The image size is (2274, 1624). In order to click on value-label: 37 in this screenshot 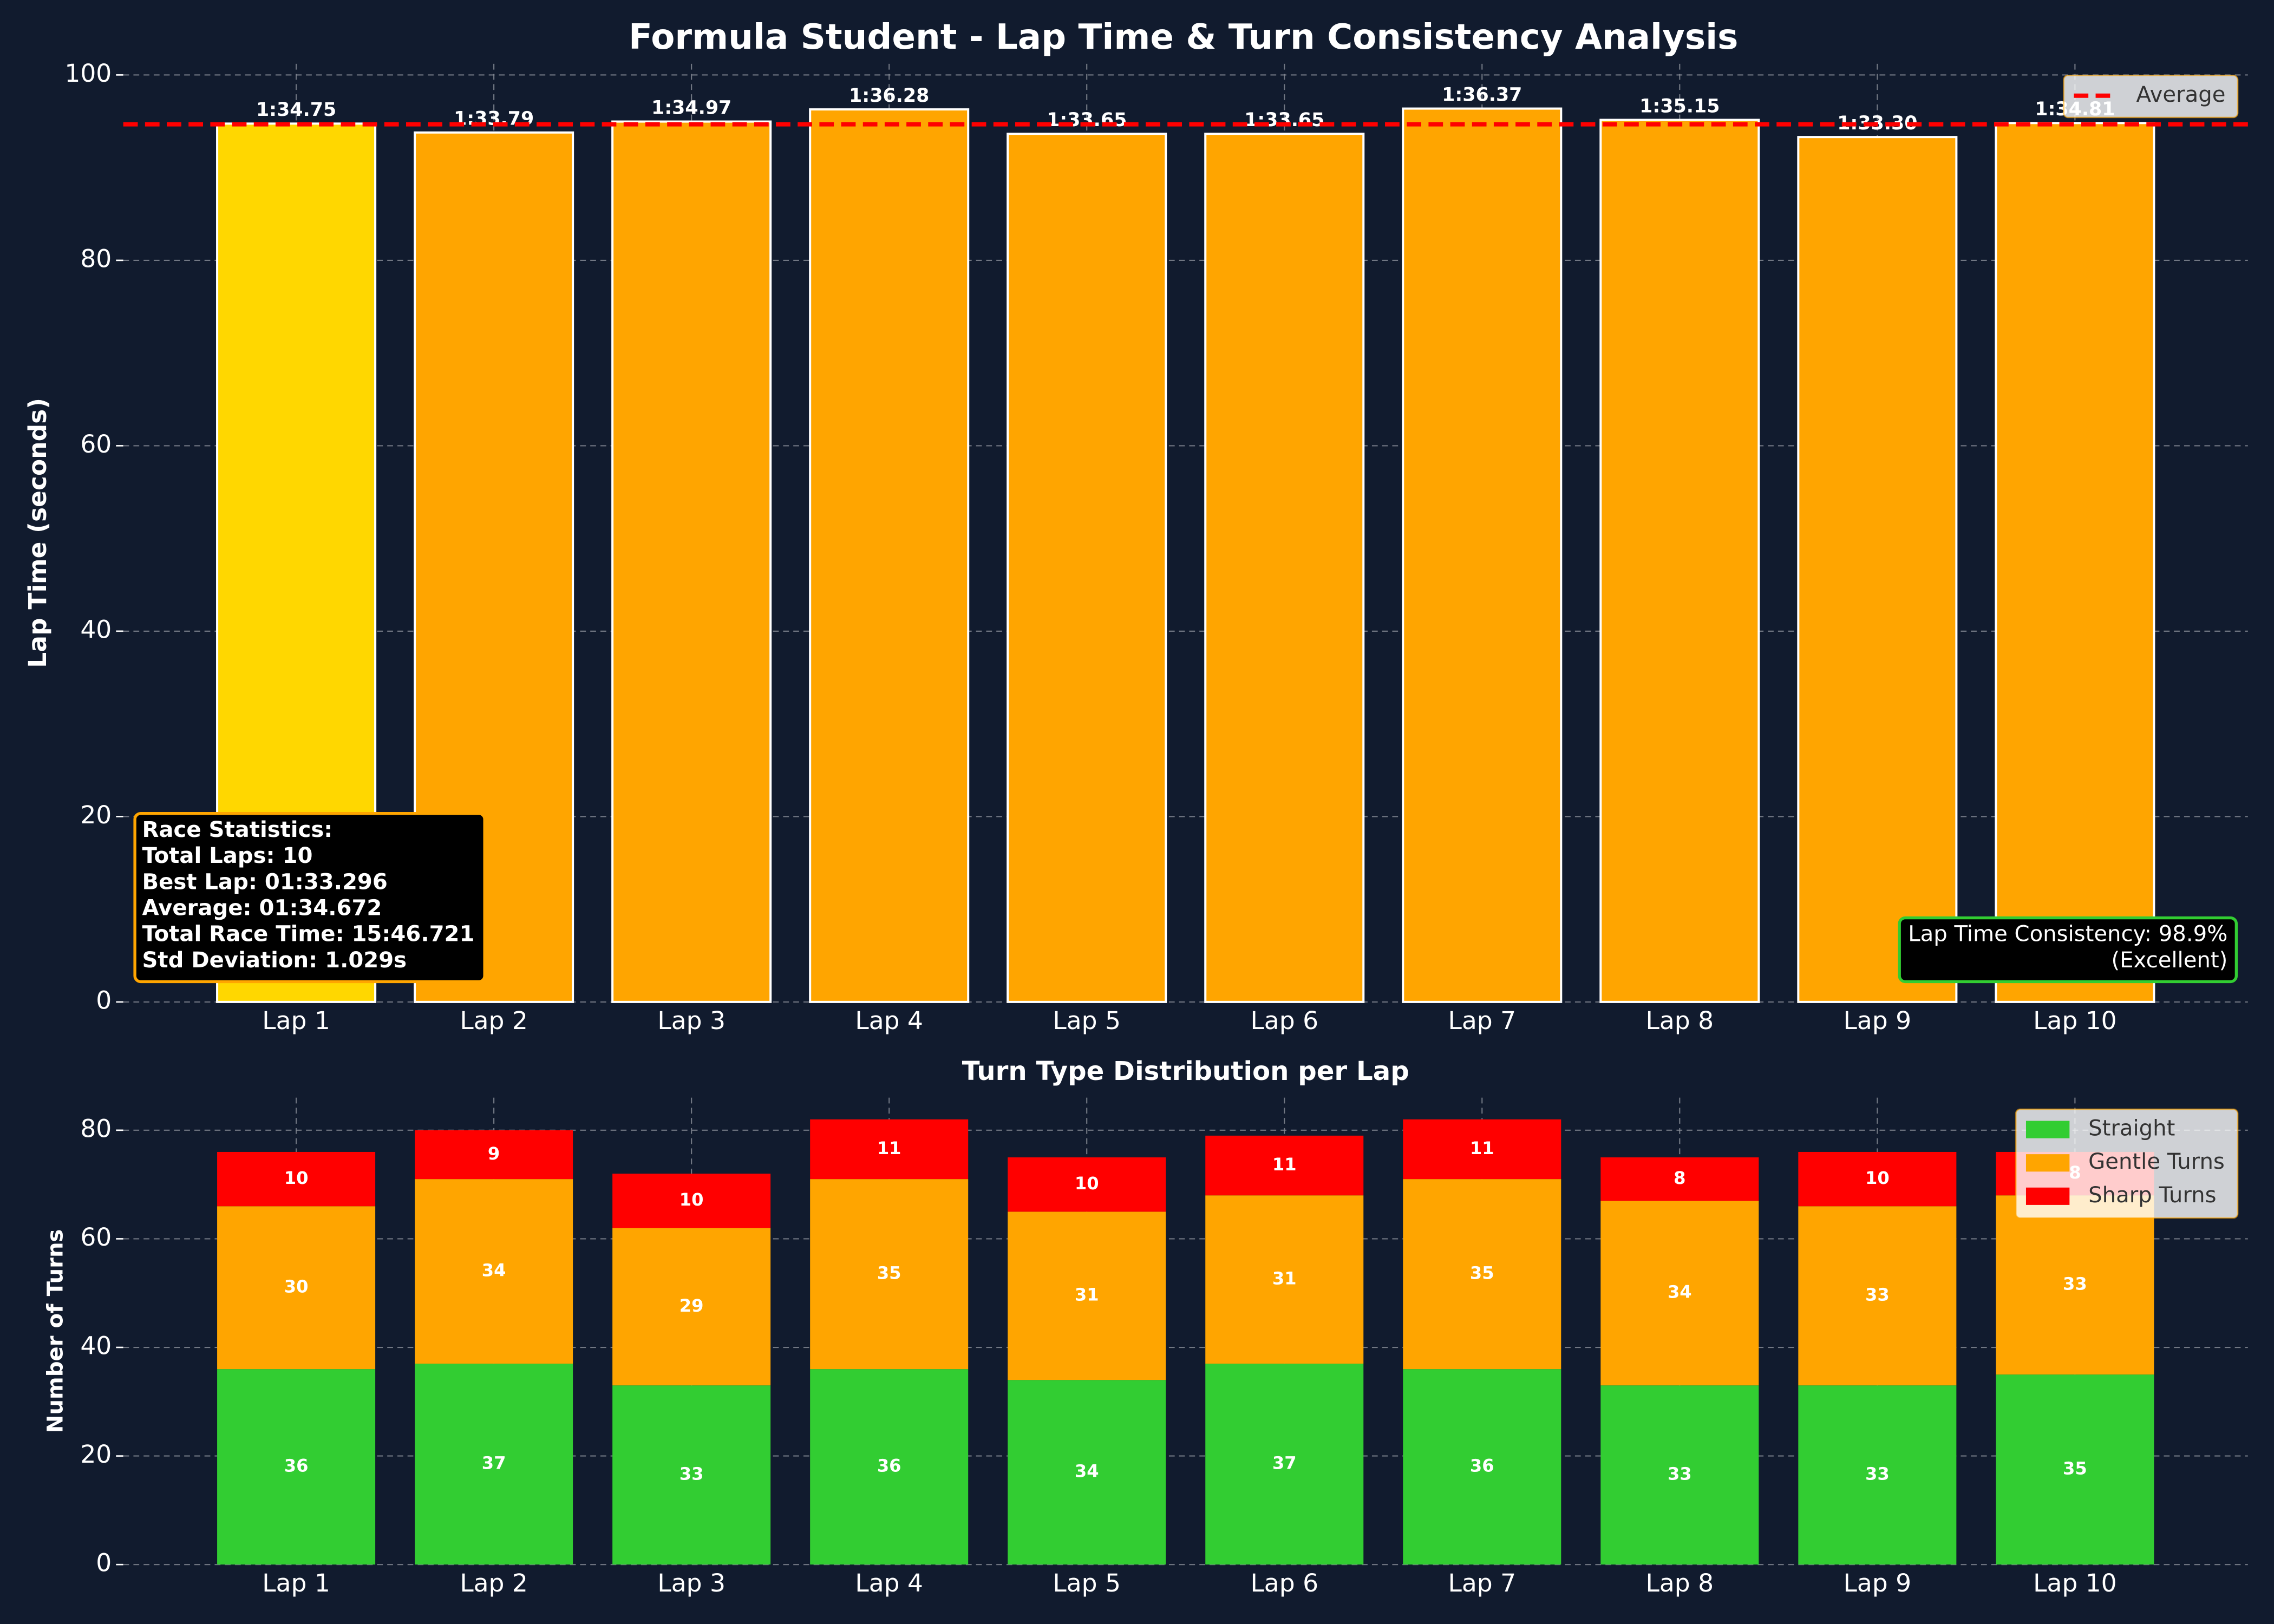, I will do `click(494, 1464)`.